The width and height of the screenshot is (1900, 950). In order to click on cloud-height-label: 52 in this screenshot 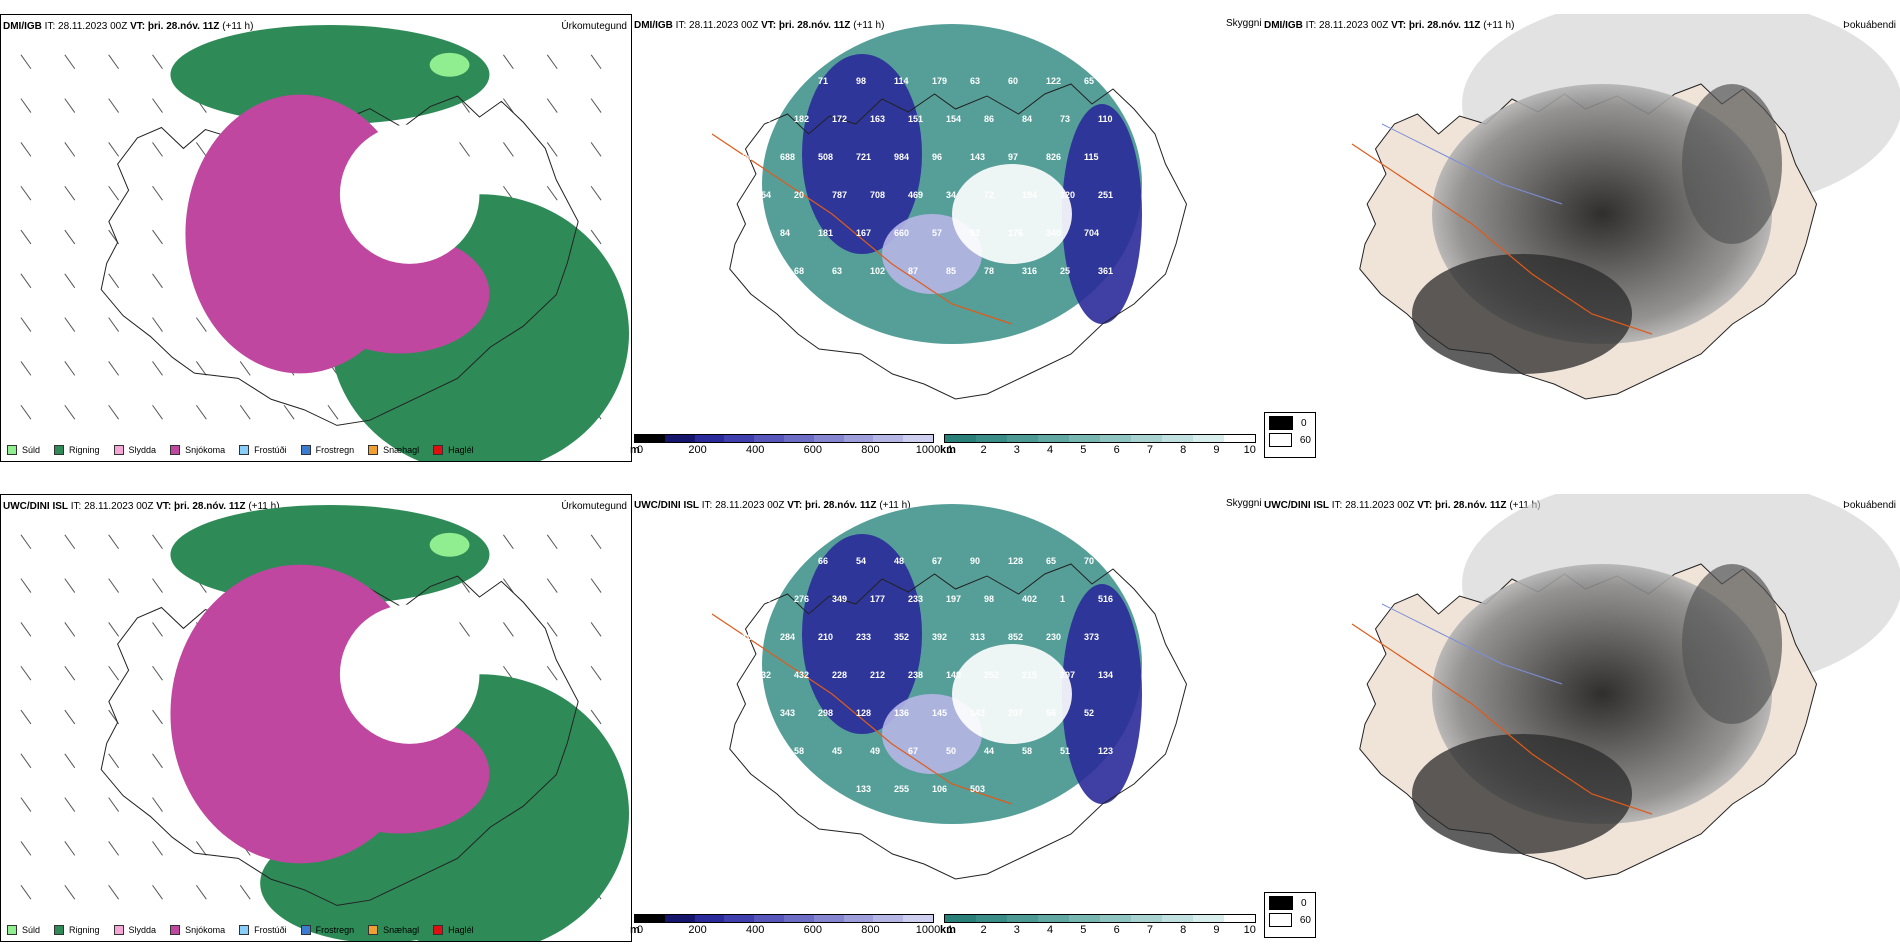, I will do `click(1089, 713)`.